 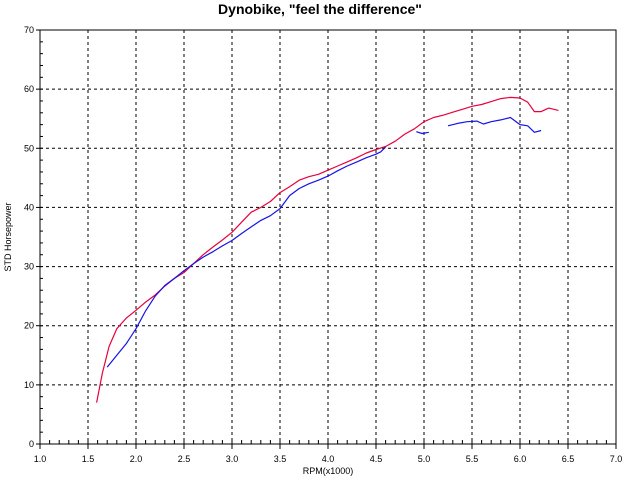 What do you see at coordinates (31, 444) in the screenshot?
I see `y-tick-label: 0` at bounding box center [31, 444].